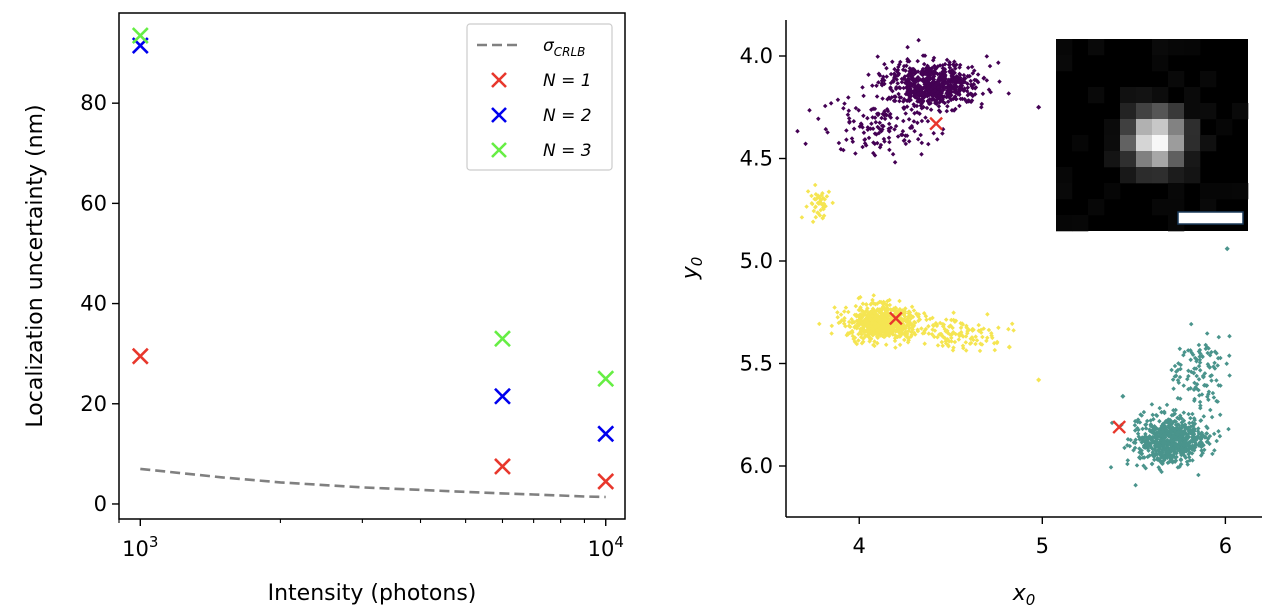 The width and height of the screenshot is (1263, 607). I want to click on marker-n2, so click(606, 434).